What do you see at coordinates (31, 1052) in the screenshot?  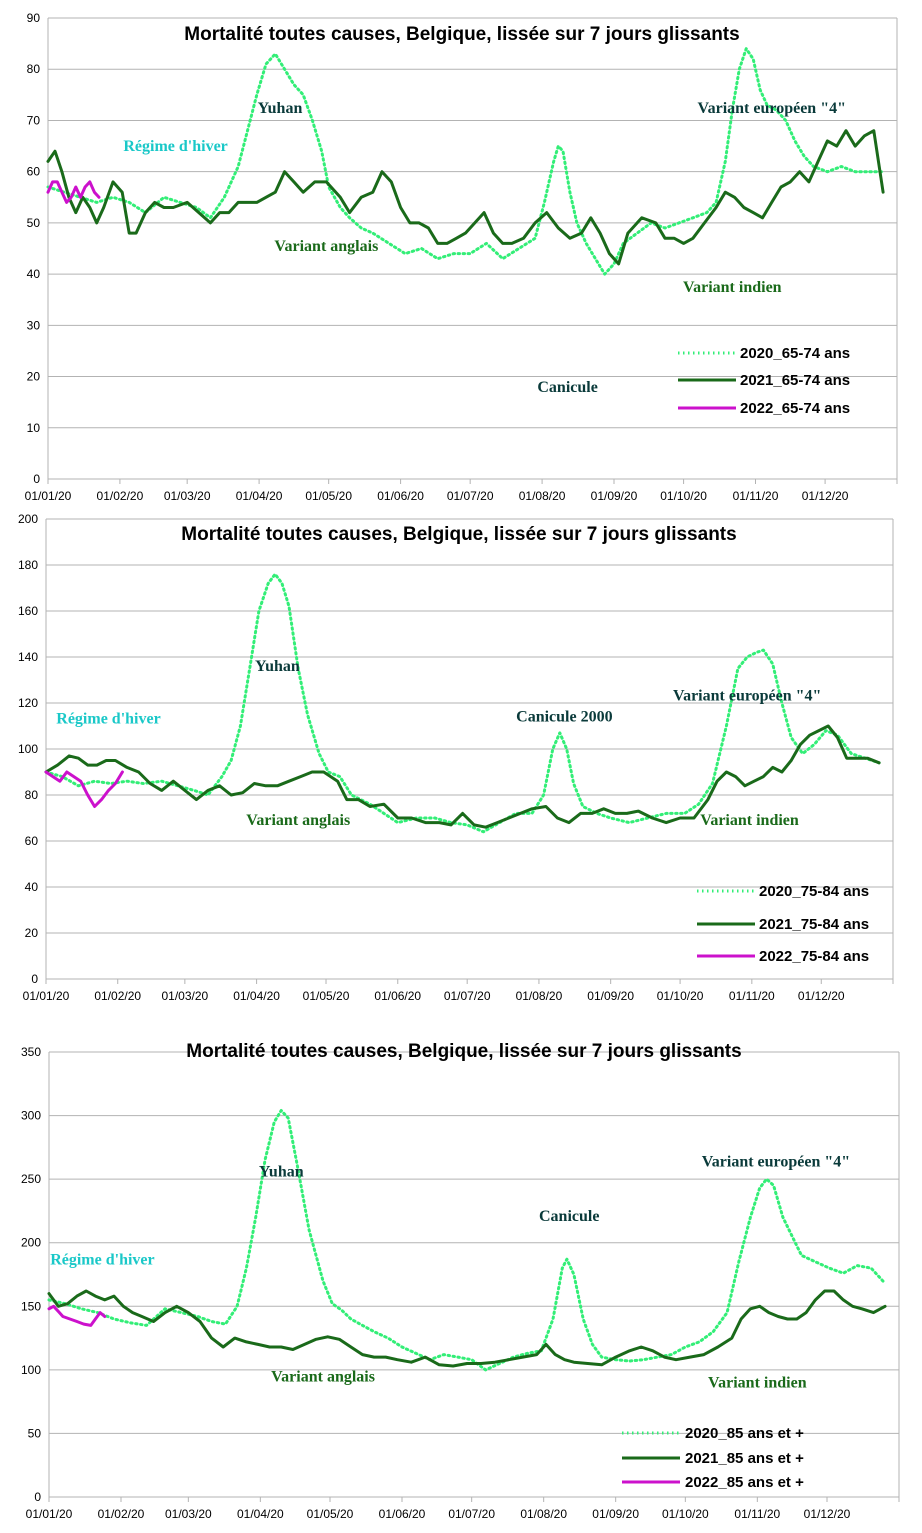 I see `y-tick-label: 350` at bounding box center [31, 1052].